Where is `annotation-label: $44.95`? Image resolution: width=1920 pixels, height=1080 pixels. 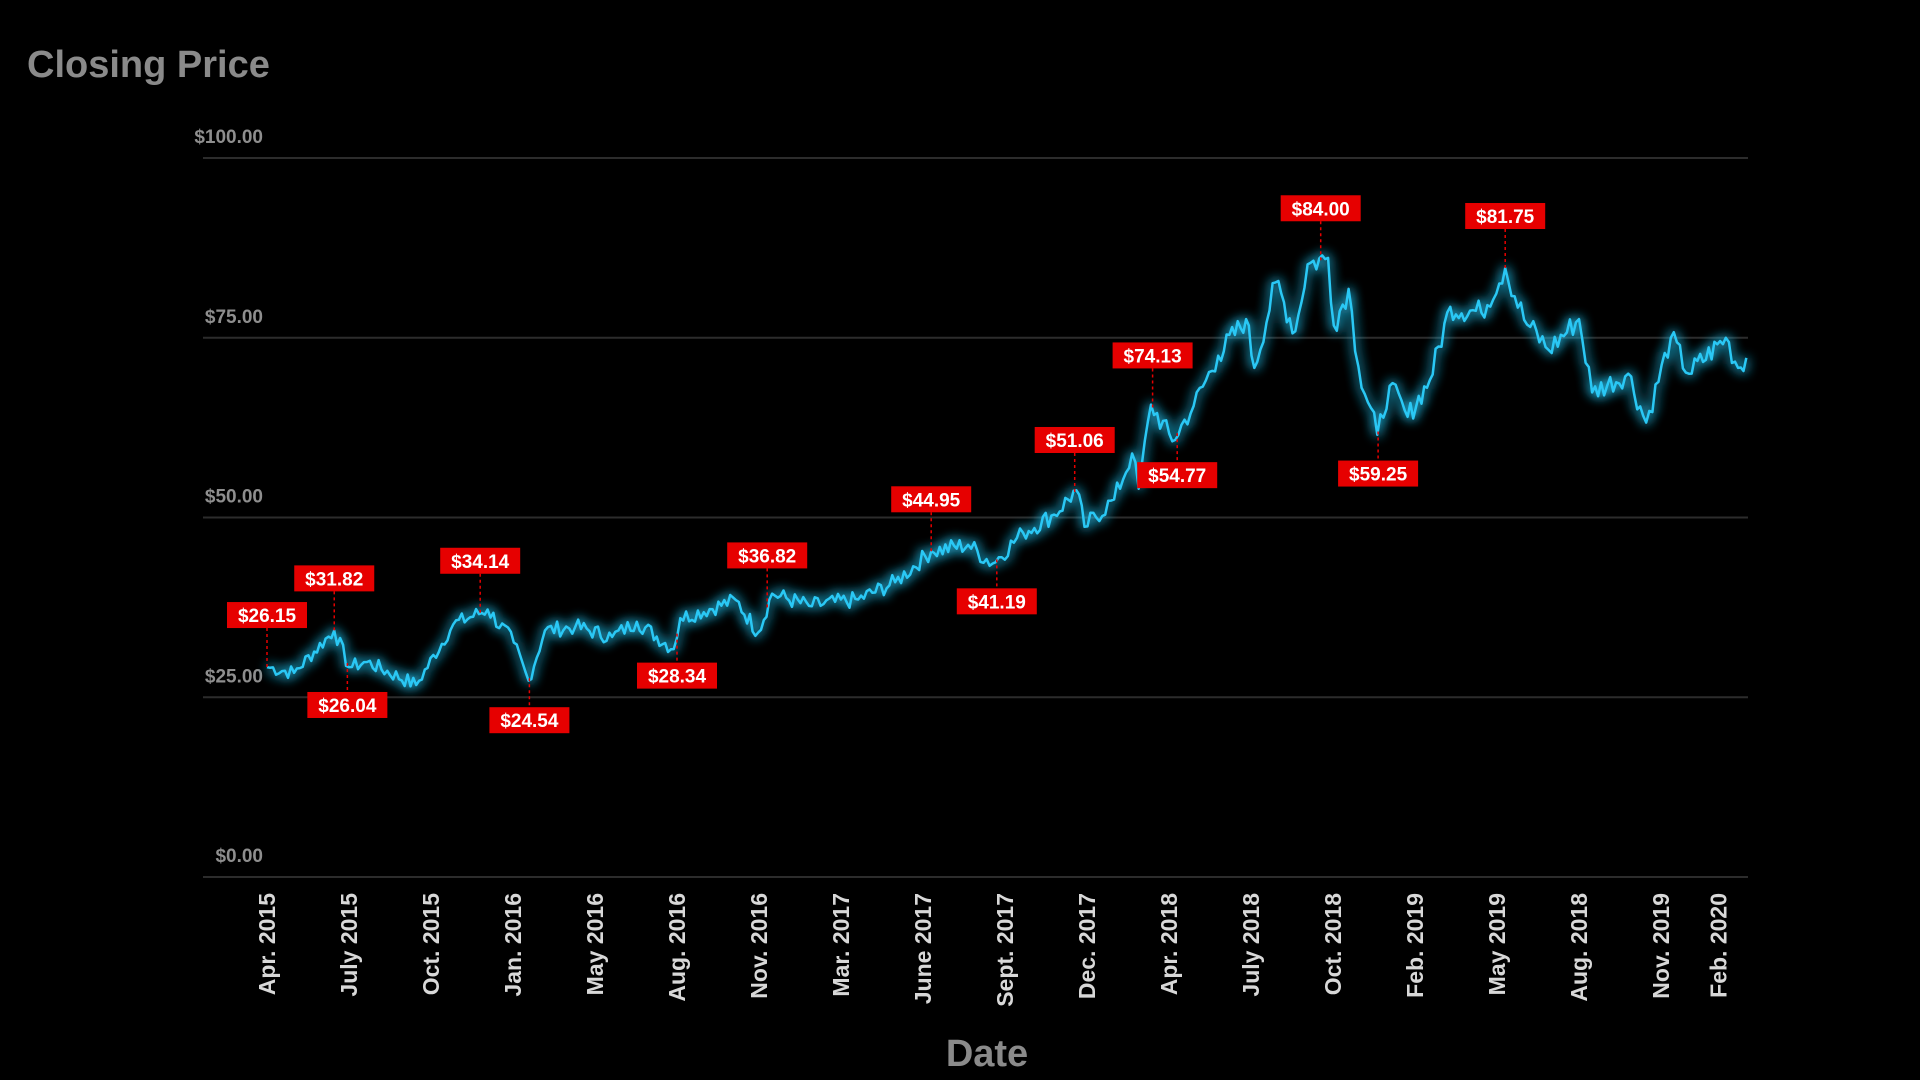 annotation-label: $44.95 is located at coordinates (931, 500).